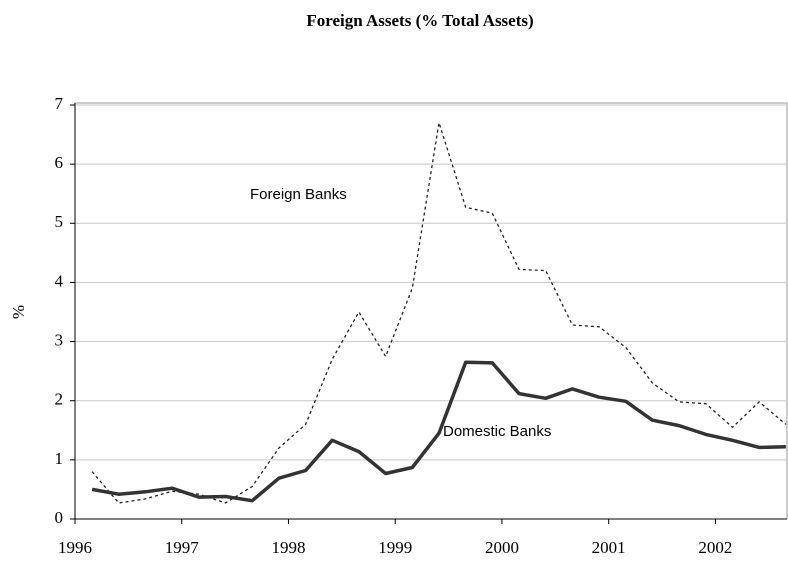  I want to click on y-tick-label: 7, so click(59, 103).